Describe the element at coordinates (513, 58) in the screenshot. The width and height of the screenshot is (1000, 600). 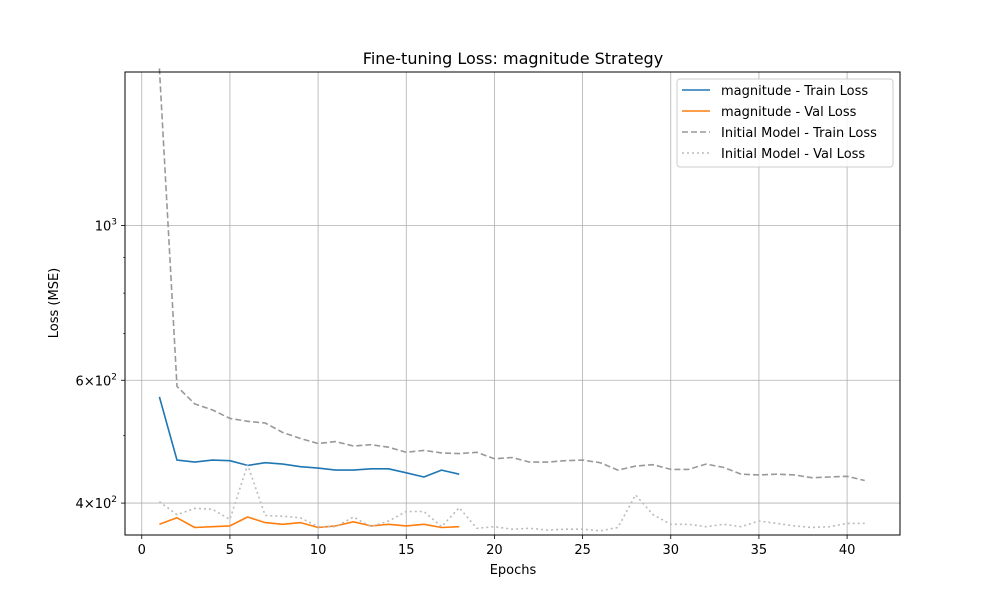
I see `chart-title: Fine-tuning Loss: magnitude Strategy` at that location.